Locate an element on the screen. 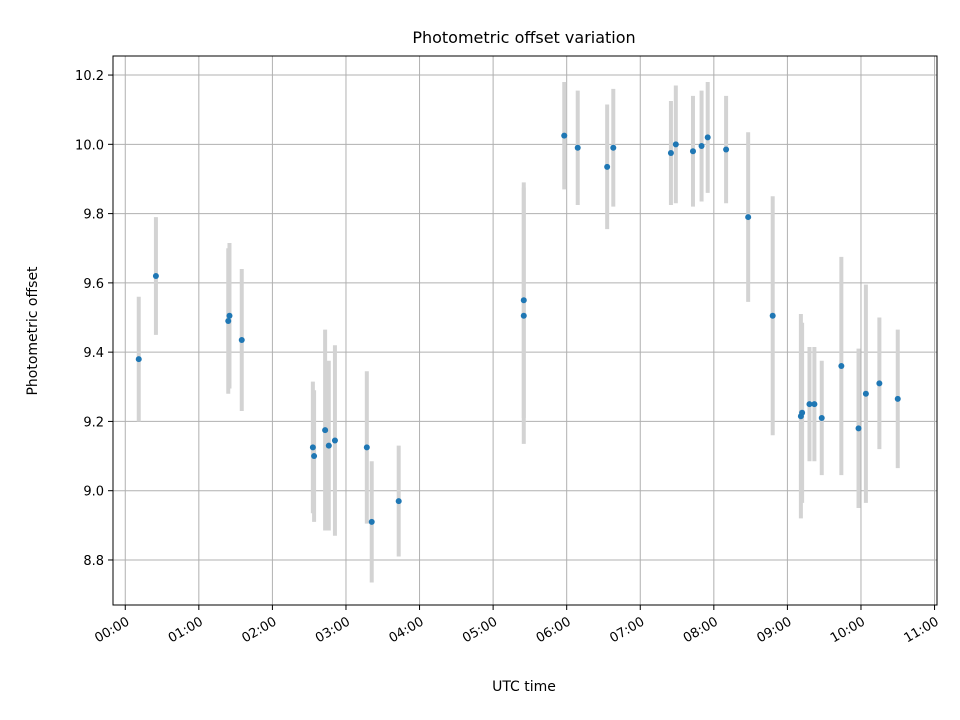  y-axis-label: Photometric offset is located at coordinates (33, 331).